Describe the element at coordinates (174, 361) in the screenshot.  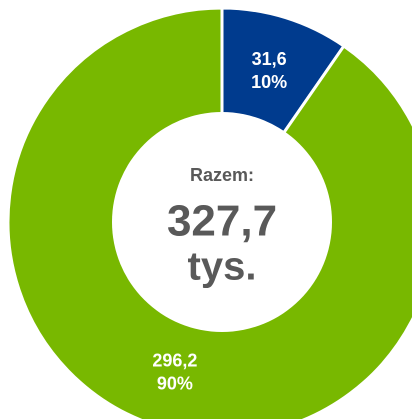
I see `value-label: 296,2` at that location.